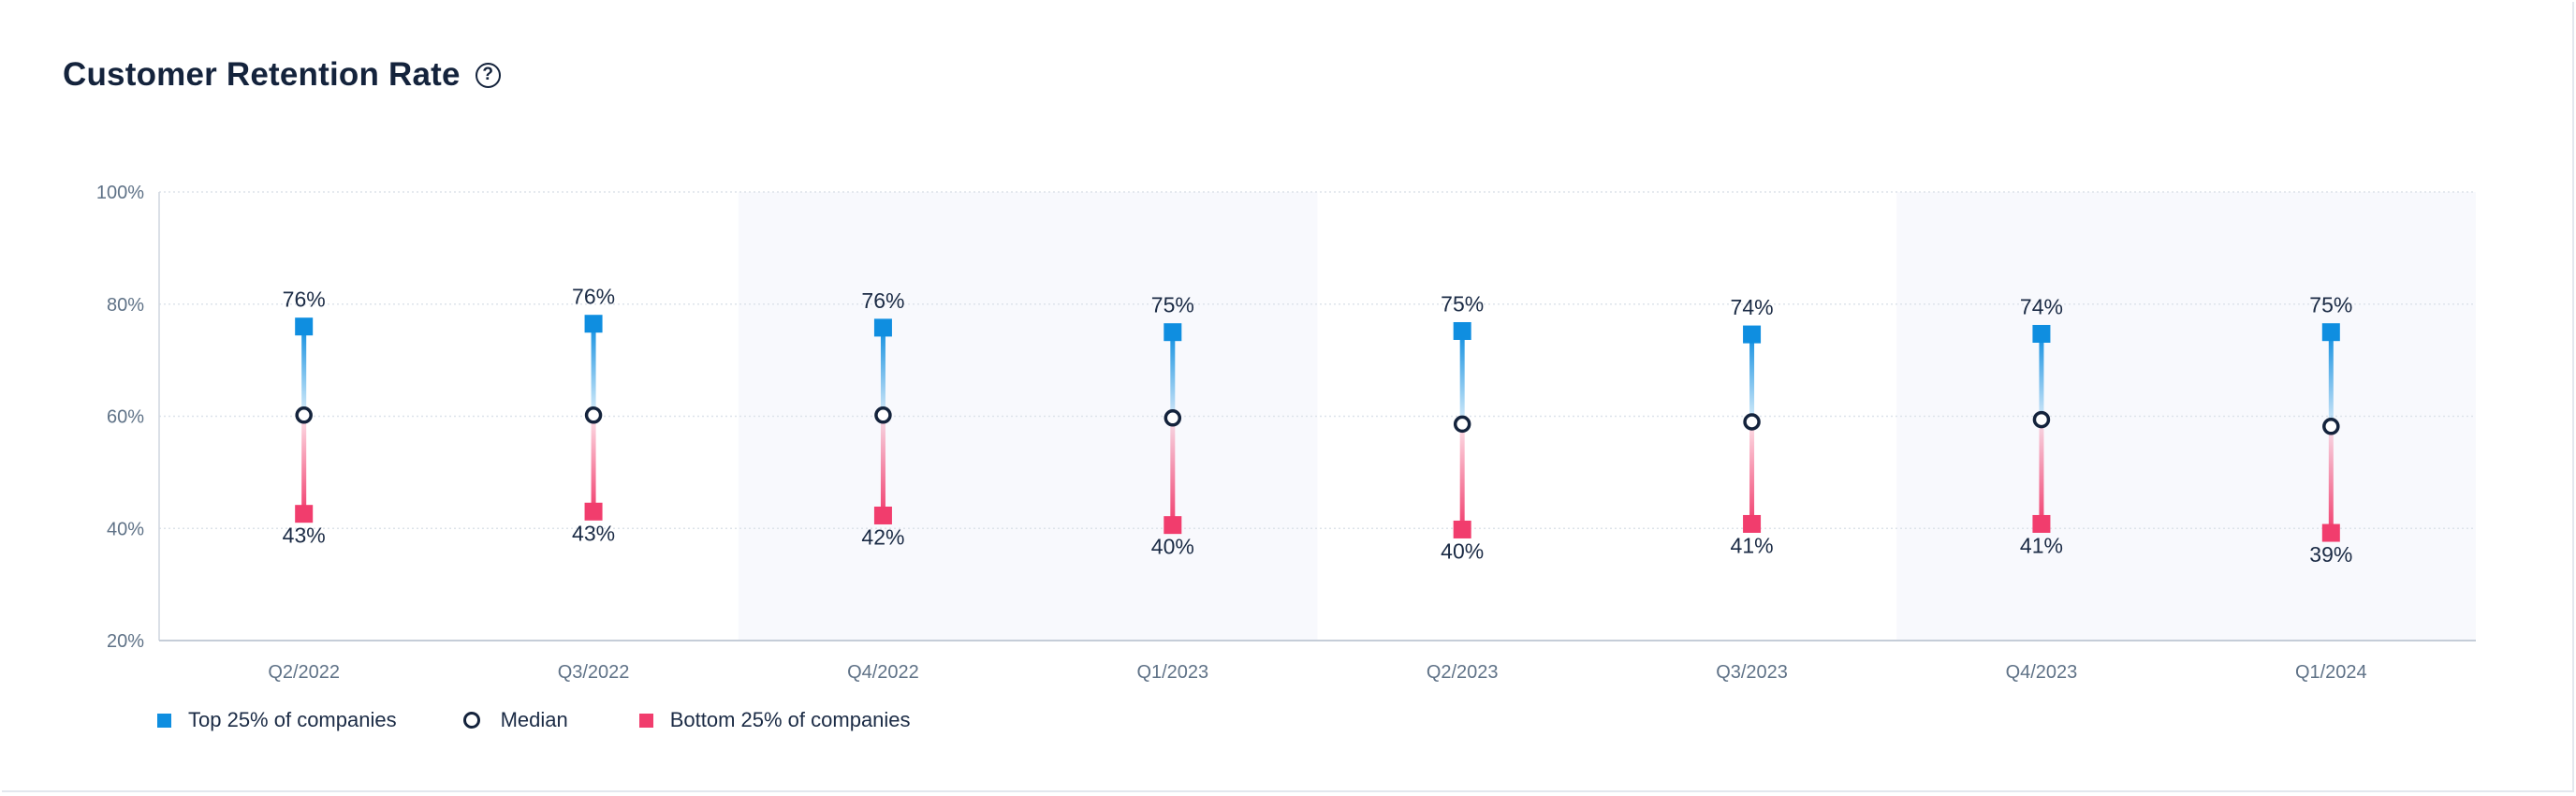 This screenshot has height=796, width=2576. I want to click on legend-median-swatch, so click(471, 720).